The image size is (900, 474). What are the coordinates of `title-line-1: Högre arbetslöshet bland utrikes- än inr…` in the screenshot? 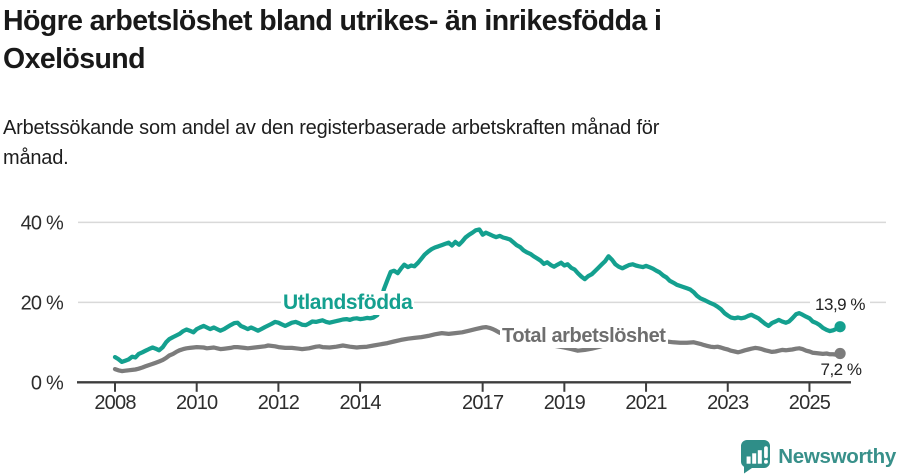 It's located at (332, 21).